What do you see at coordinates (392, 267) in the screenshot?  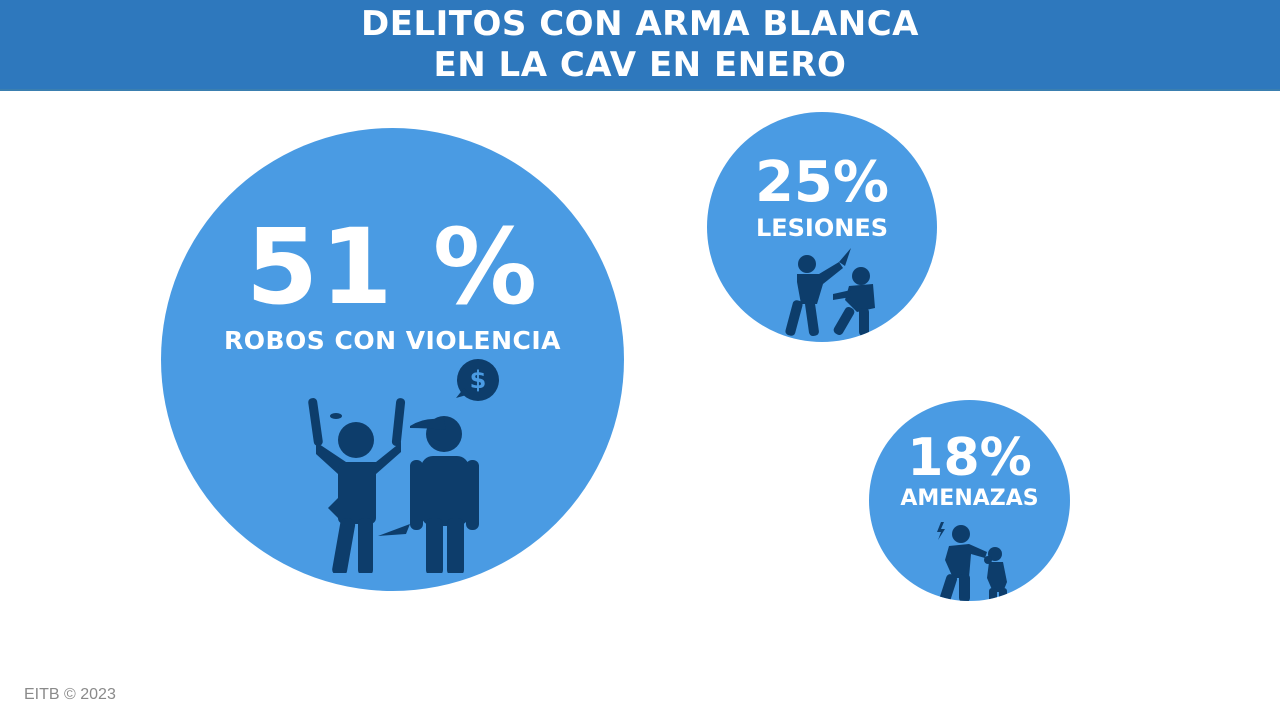 I see `stat-value: 51 %` at bounding box center [392, 267].